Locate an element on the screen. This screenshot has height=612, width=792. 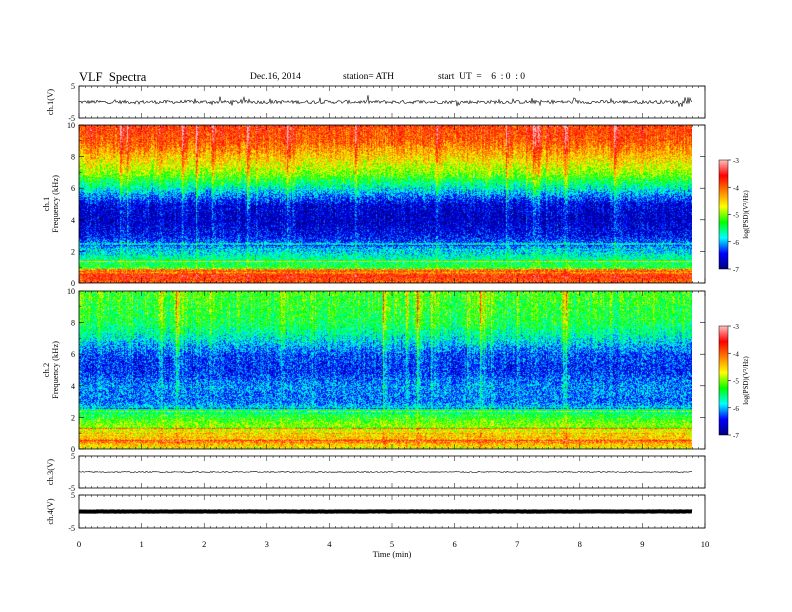
x-tick-label: 9 is located at coordinates (642, 544).